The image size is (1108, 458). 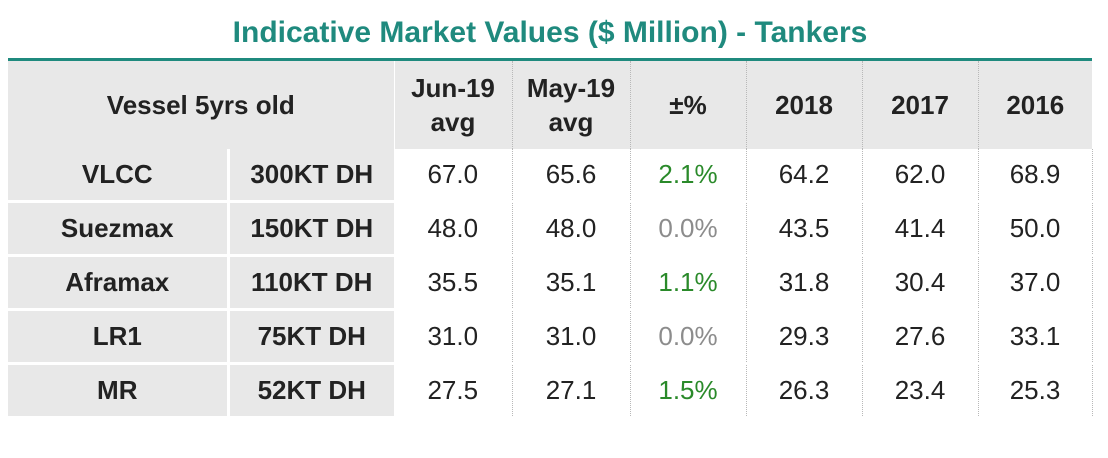 What do you see at coordinates (571, 105) in the screenshot?
I see `may-19-header: May-19 avg` at bounding box center [571, 105].